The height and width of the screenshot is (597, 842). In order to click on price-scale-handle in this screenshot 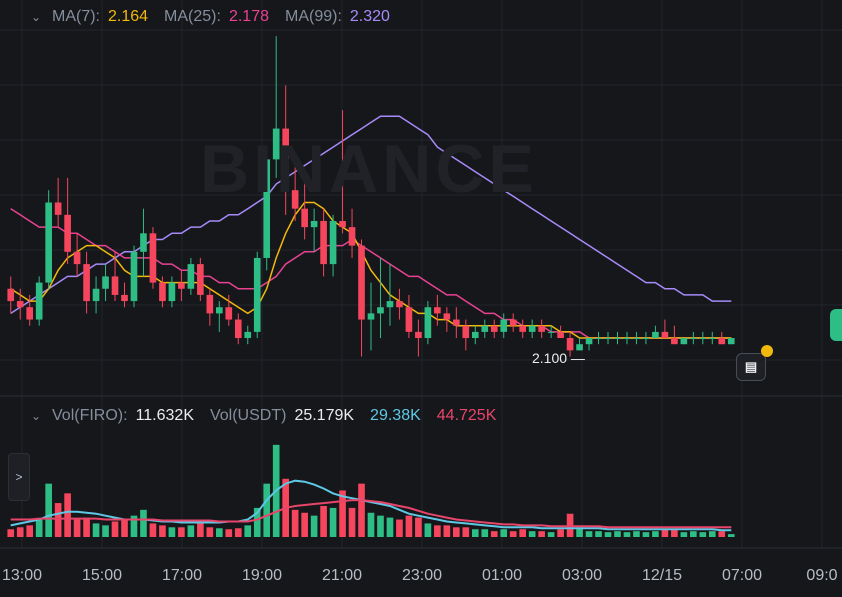, I will do `click(836, 325)`.